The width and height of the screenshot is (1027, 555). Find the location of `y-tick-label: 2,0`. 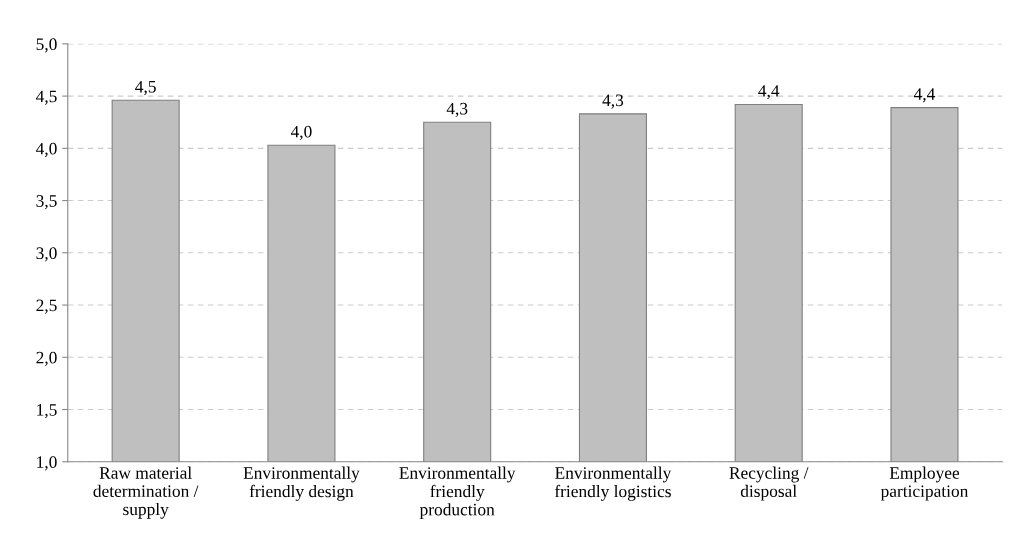

y-tick-label: 2,0 is located at coordinates (46, 358).